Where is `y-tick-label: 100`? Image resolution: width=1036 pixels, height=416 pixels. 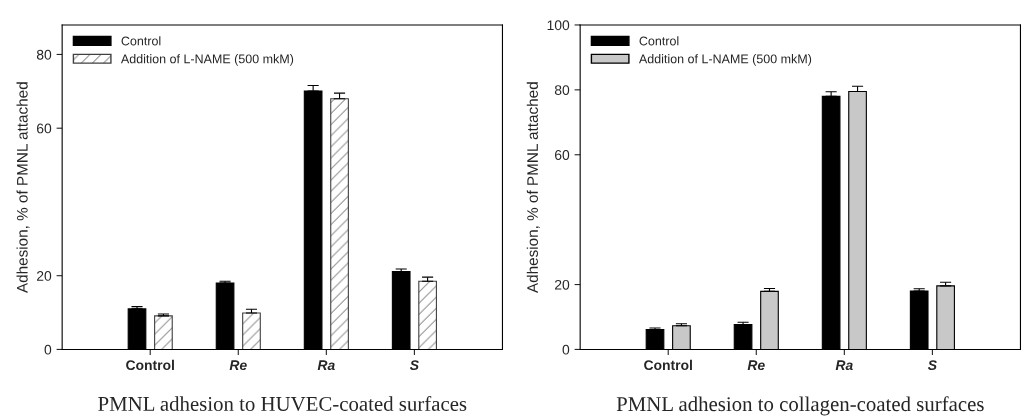
y-tick-label: 100 is located at coordinates (558, 25).